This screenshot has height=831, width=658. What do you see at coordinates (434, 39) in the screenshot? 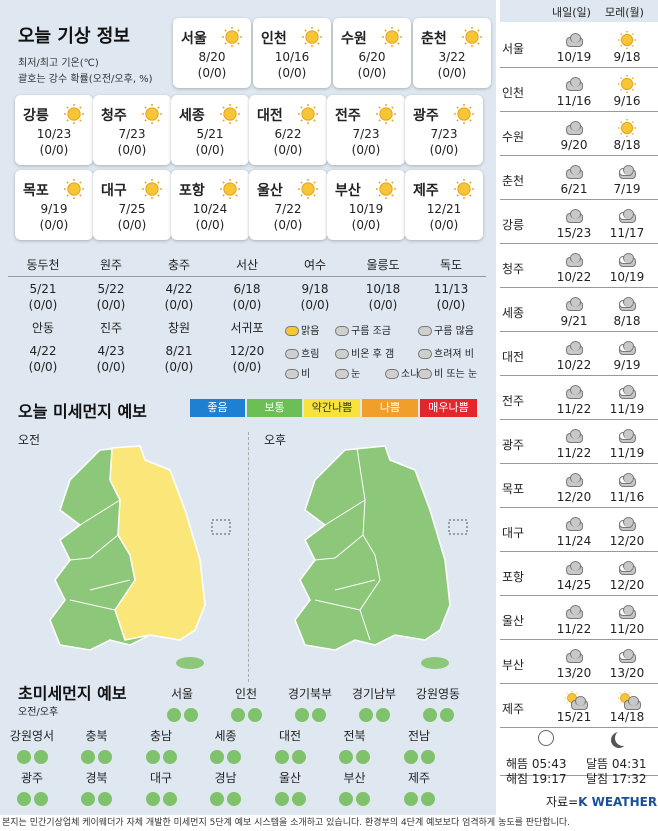
I see `card-city-name: 춘천` at bounding box center [434, 39].